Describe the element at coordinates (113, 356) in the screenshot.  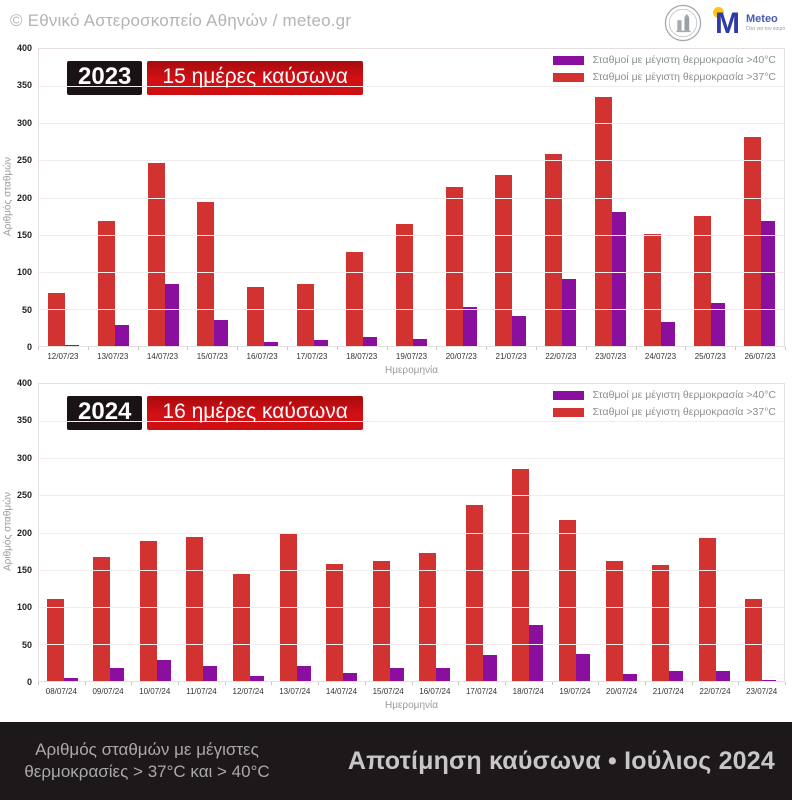
I see `x-tick-label: 13/07/23` at that location.